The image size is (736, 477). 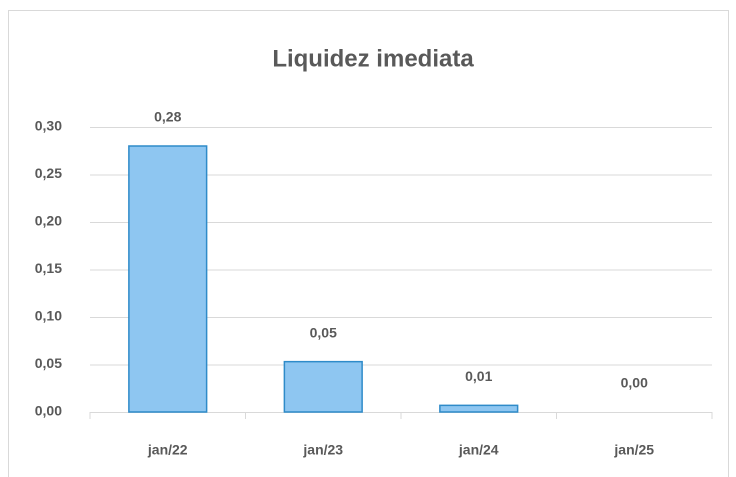 I want to click on data-label: 0,28, so click(x=167, y=117).